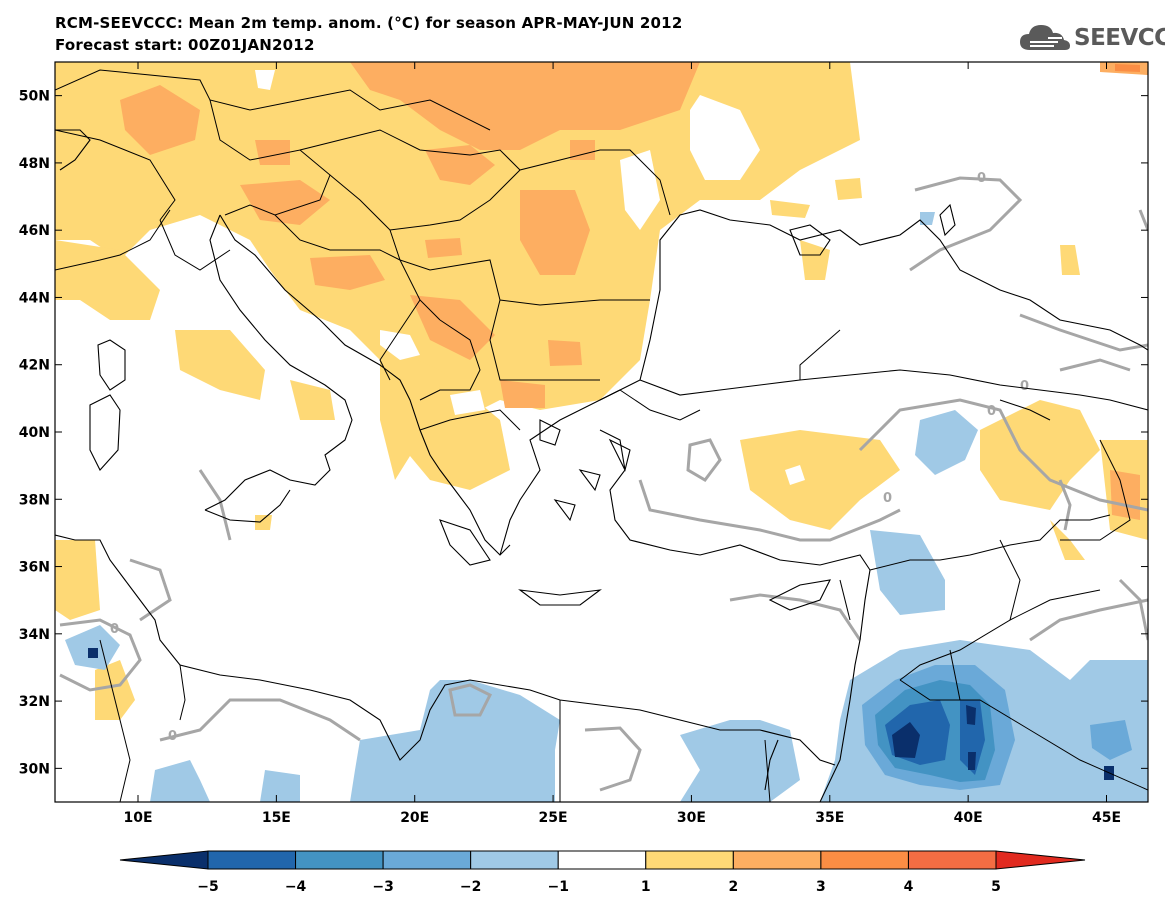 The image size is (1165, 907). What do you see at coordinates (1106, 818) in the screenshot?
I see `x-tick-label: 45E` at bounding box center [1106, 818].